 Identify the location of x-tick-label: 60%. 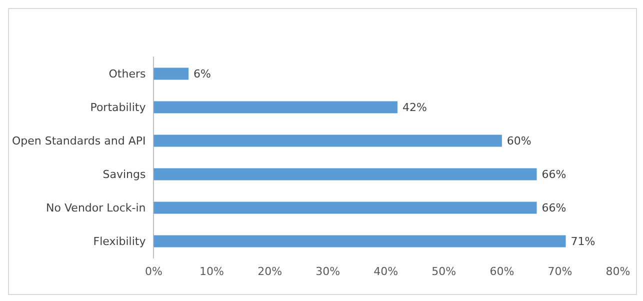
(502, 271).